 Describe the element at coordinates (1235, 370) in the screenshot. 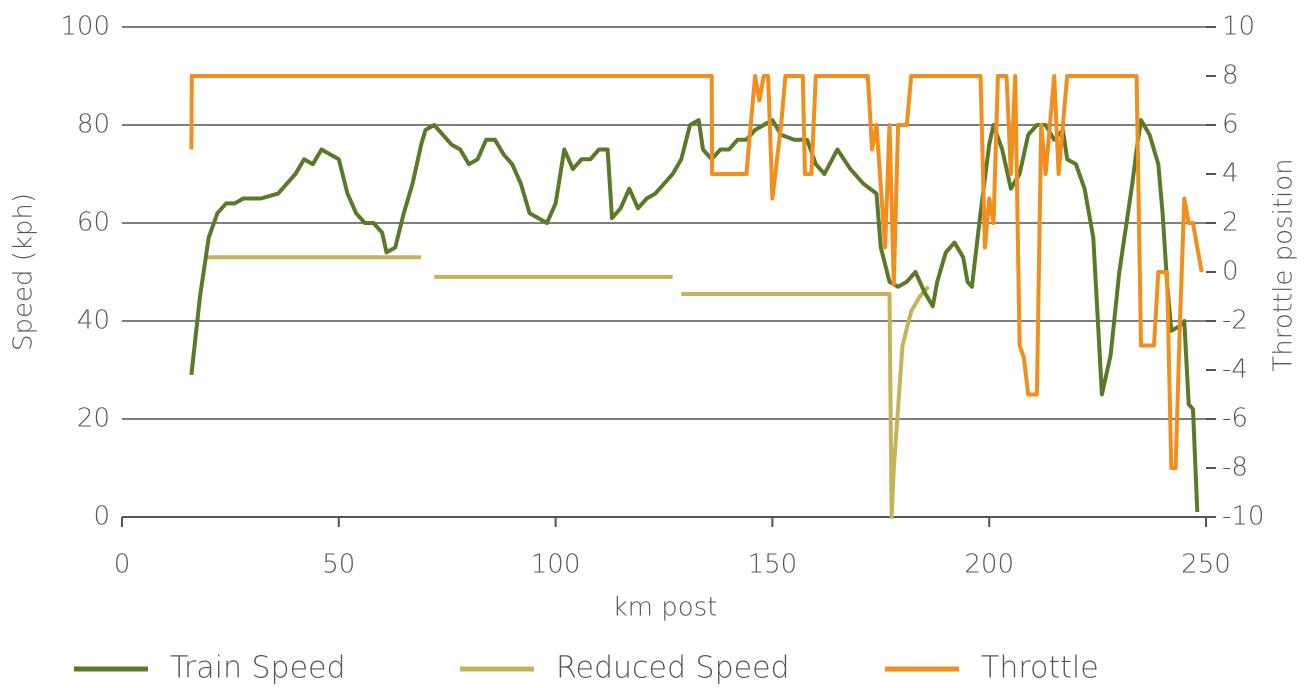

I see `y2-tick-label: -4` at that location.